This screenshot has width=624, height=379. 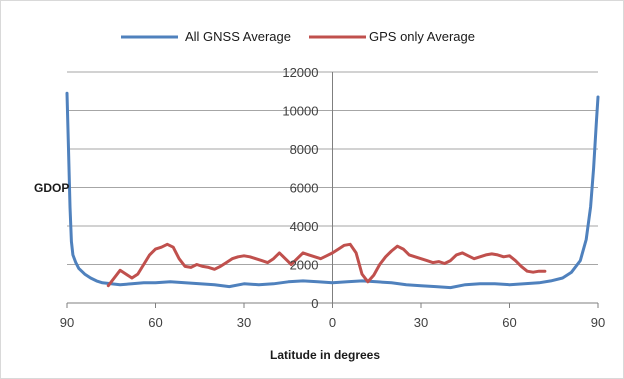 I want to click on series-line-gps-only, so click(x=326, y=265).